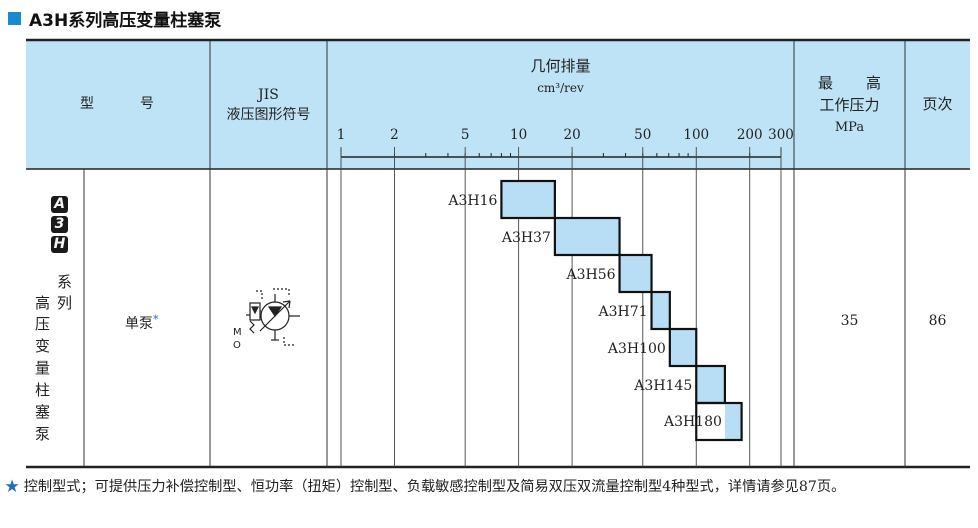  What do you see at coordinates (237, 345) in the screenshot?
I see `symbol-port-o: O` at bounding box center [237, 345].